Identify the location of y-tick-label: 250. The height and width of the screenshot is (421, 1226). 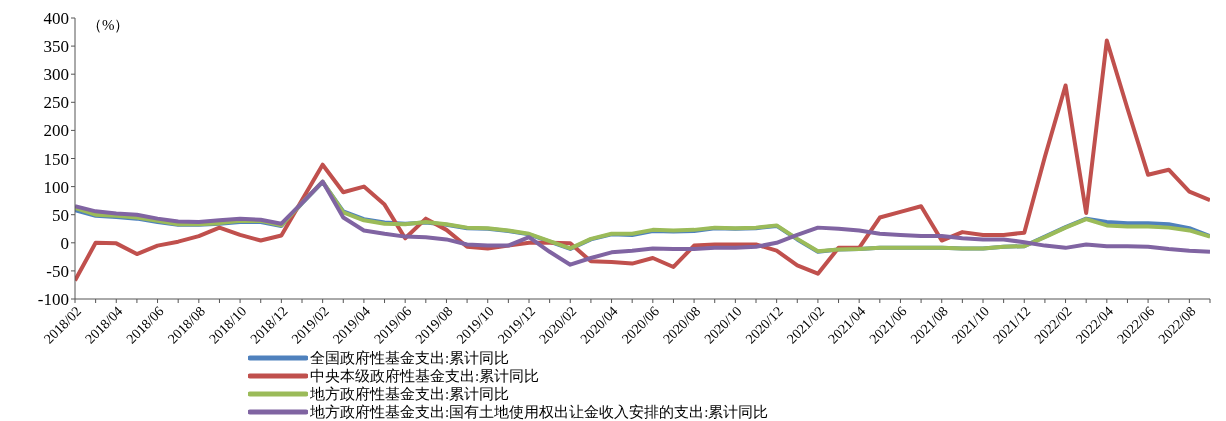
(56, 103).